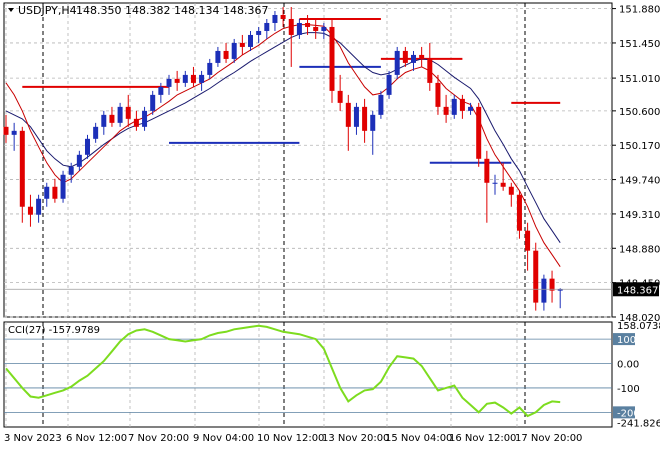 The image size is (660, 454). Describe the element at coordinates (628, 365) in the screenshot. I see `cci-axis-label: 0.00` at that location.